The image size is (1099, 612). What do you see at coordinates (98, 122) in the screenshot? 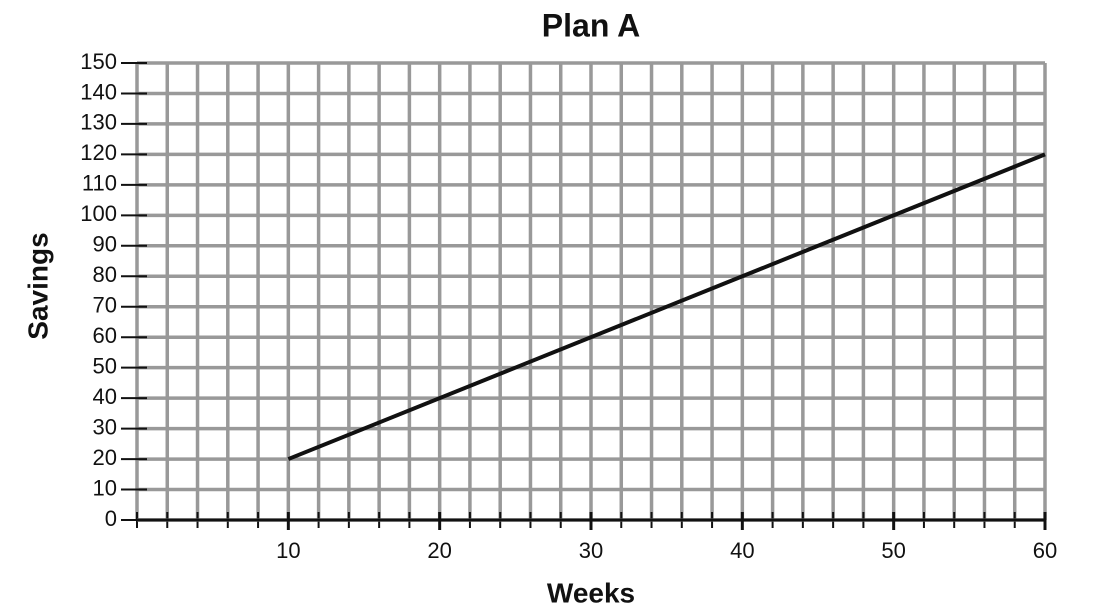
I see `y-tick-label: 130` at bounding box center [98, 122].